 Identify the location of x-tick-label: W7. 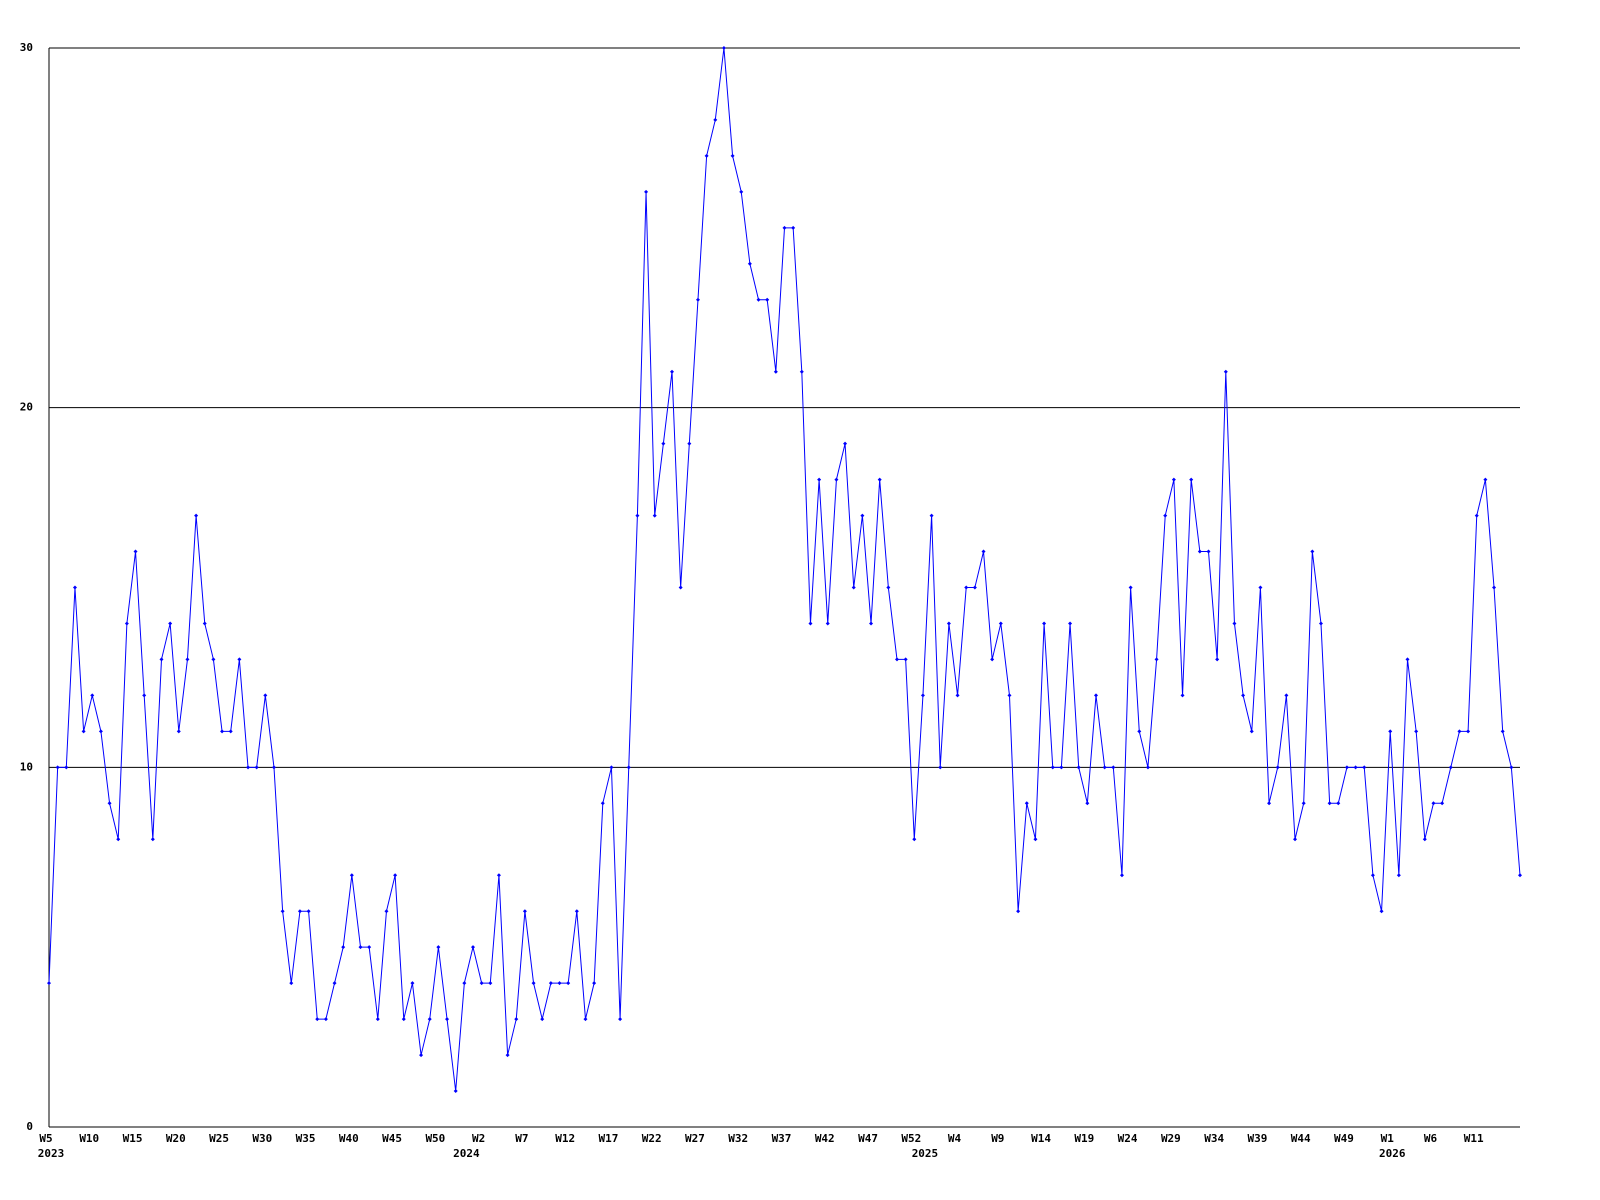
(521, 1138).